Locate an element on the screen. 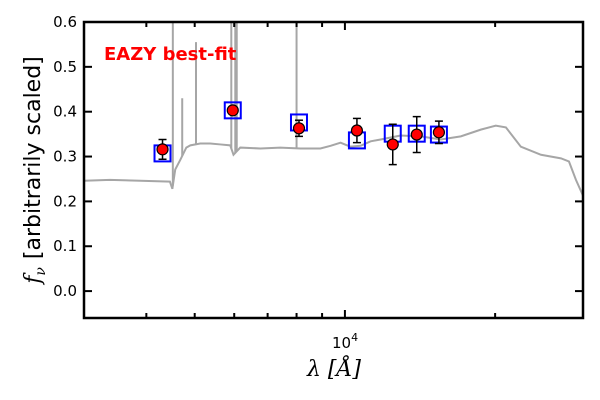 The height and width of the screenshot is (400, 600). y-label-text: [arbitrarily scaled] is located at coordinates (33, 157).